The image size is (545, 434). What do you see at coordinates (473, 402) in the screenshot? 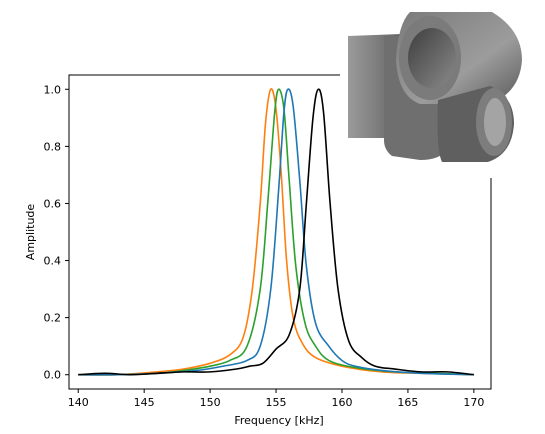
I see `x-tick-label: 170` at bounding box center [473, 402].